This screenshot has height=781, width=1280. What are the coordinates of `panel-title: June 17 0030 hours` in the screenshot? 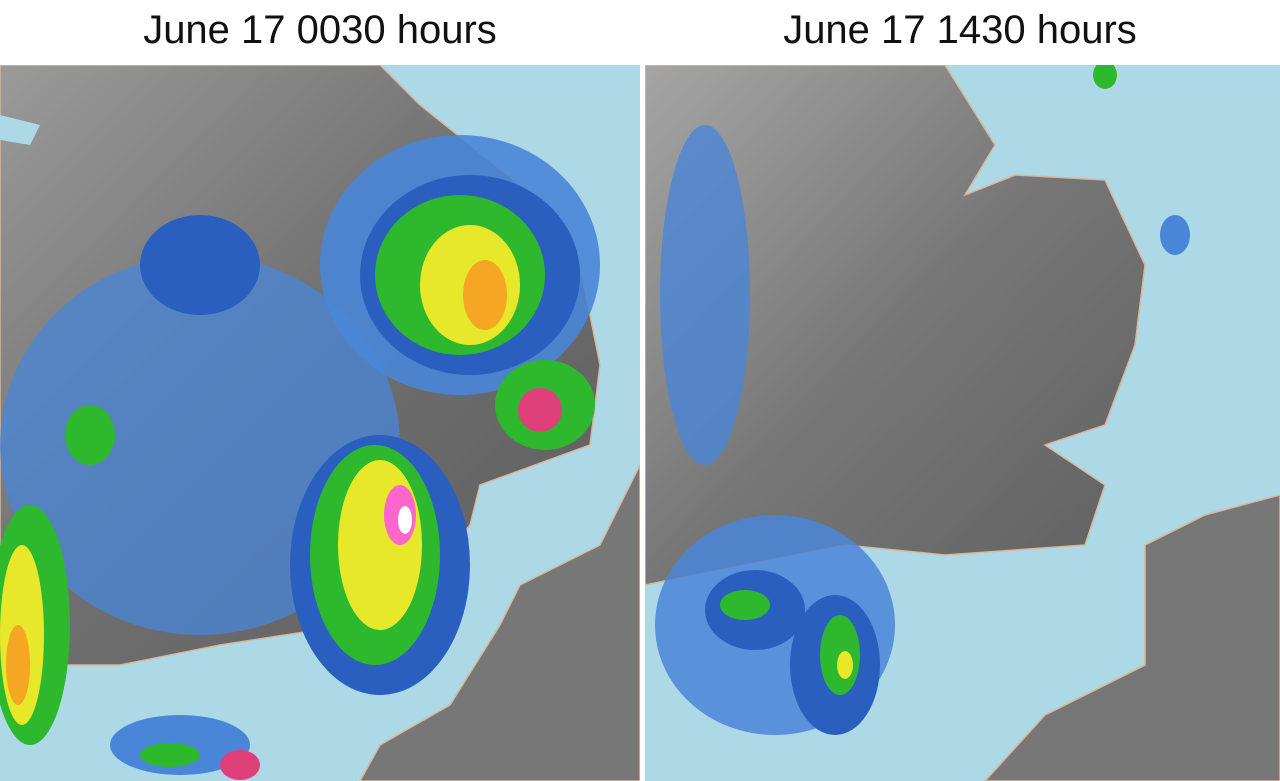 It's located at (320, 30).